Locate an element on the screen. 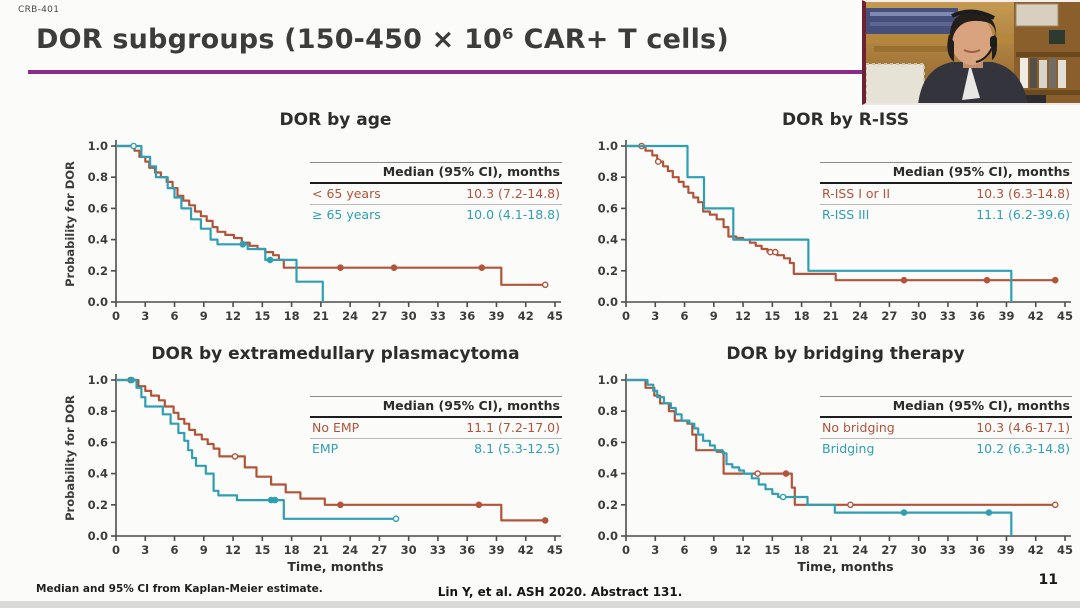 The height and width of the screenshot is (608, 1080). group-label: < 65 years is located at coordinates (364, 193).